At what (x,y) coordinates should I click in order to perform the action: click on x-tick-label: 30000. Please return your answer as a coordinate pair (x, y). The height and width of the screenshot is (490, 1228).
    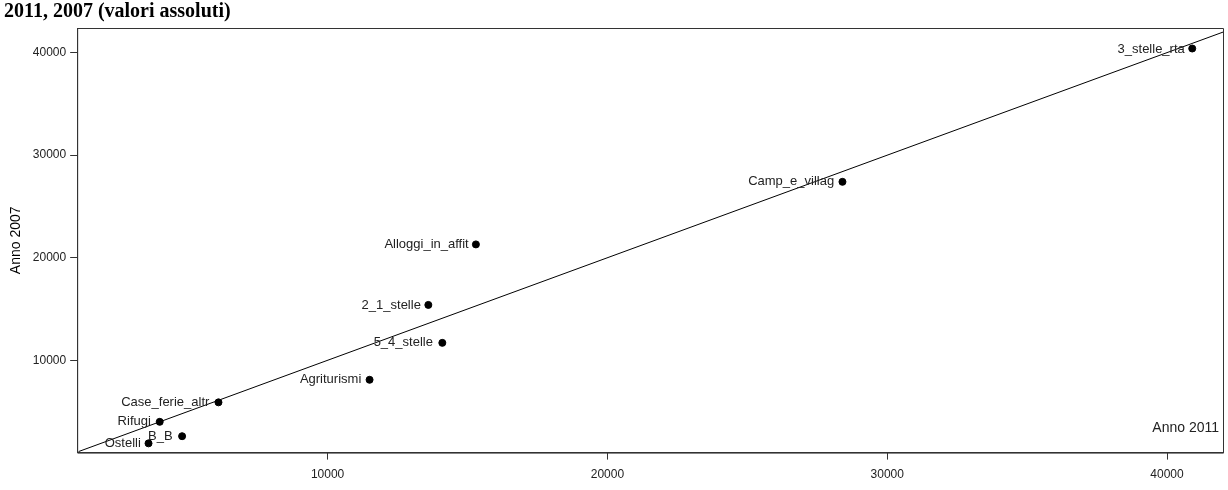
    Looking at the image, I should click on (887, 474).